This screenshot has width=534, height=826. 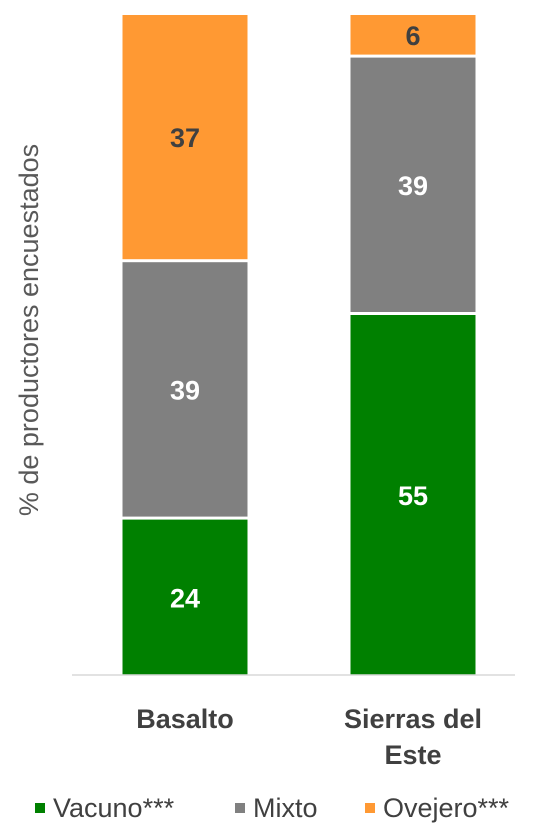 I want to click on legend: Vacuno*** Mixto Ovejero***, so click(x=272, y=808).